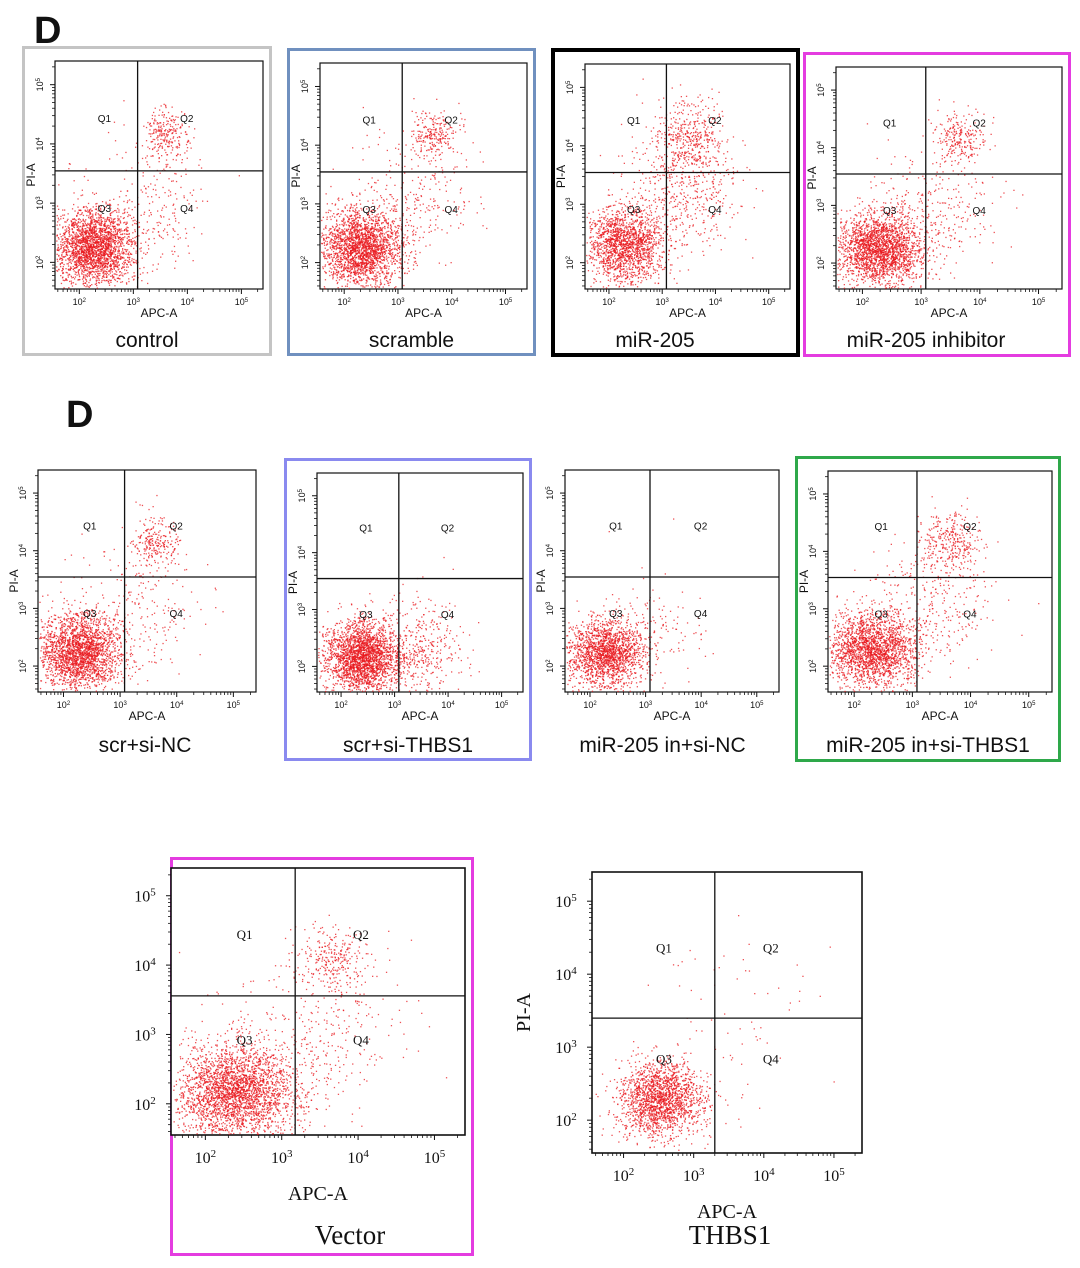 This screenshot has width=1080, height=1268. I want to click on caption-mir205-in-si-thbs1: miR-205 in+si-THBS1, so click(928, 746).